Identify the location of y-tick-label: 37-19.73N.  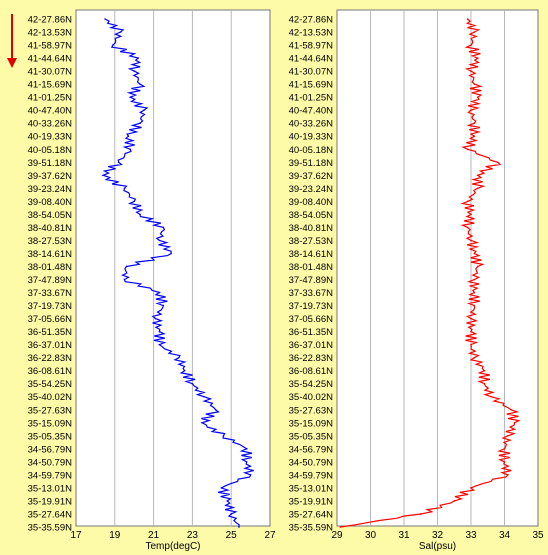
(50, 306).